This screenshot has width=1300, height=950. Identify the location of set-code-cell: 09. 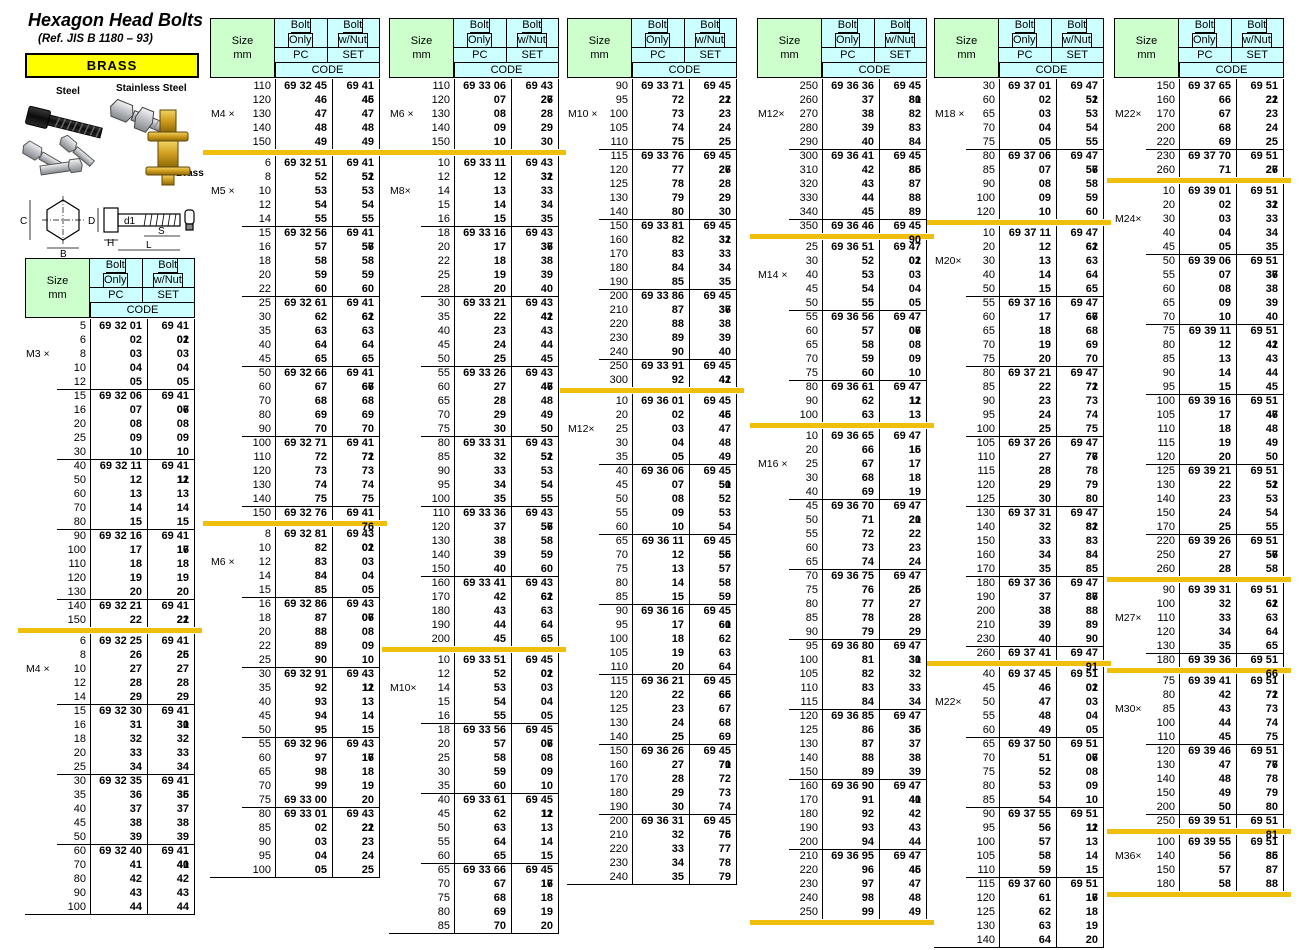
(171, 438).